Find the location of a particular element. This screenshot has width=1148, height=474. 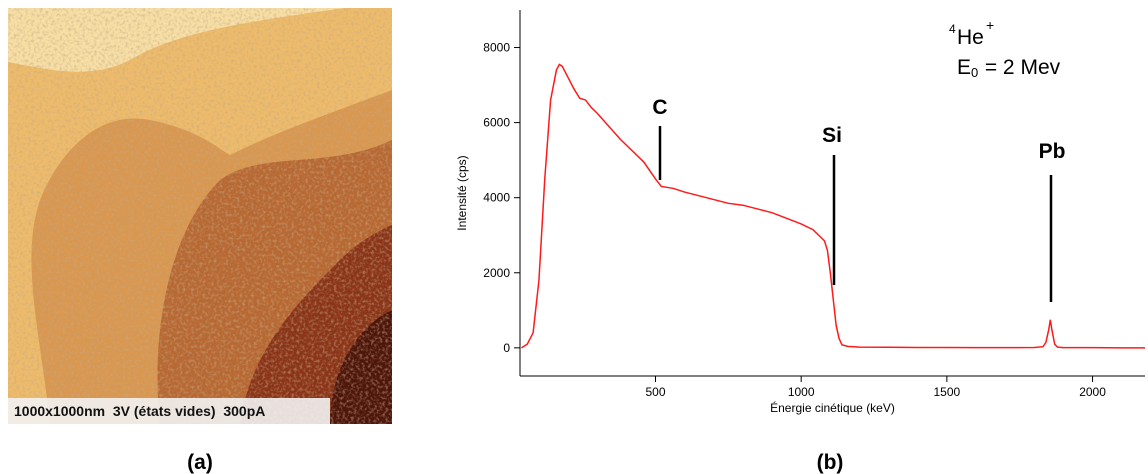

x-tick-label: 2000 is located at coordinates (1092, 392).